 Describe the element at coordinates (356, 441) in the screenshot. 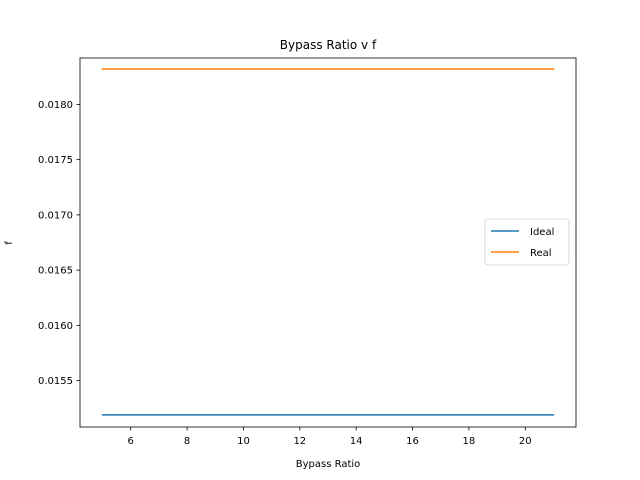

I see `x-tick-label: 14` at that location.